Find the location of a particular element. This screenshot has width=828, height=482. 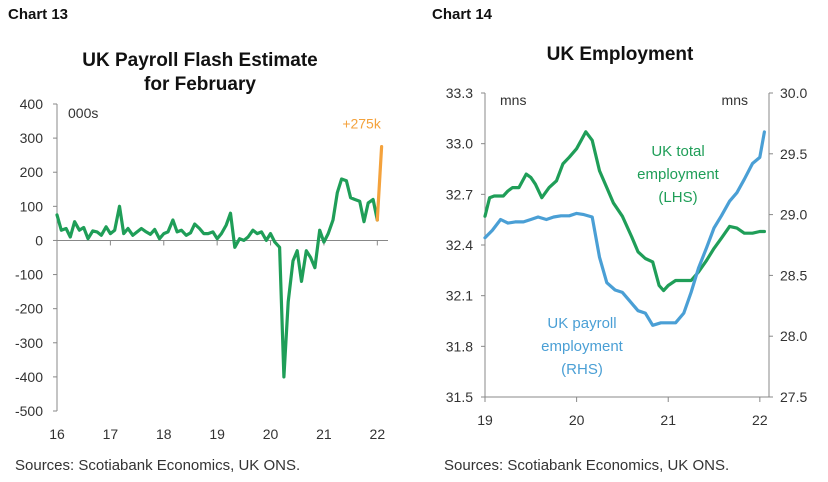

chart14-left-tick-label: 32.4 is located at coordinates (459, 245).